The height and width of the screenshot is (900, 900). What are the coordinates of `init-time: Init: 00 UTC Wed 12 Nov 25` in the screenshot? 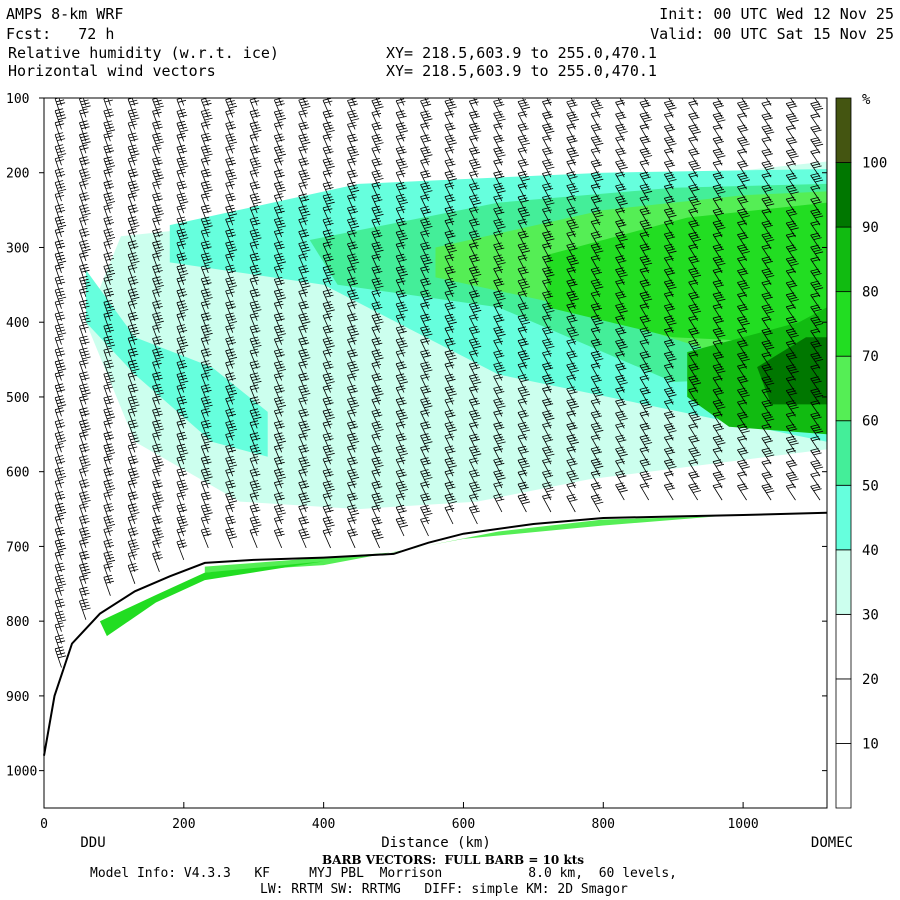 It's located at (776, 14).